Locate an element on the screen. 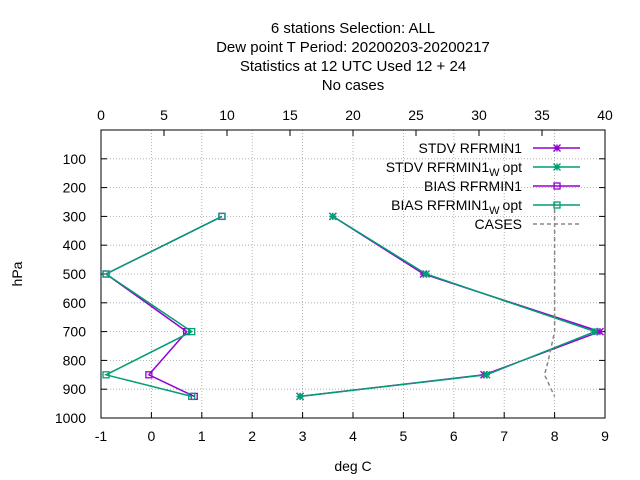 The width and height of the screenshot is (640, 480). x-tick-label: 8 is located at coordinates (555, 436).